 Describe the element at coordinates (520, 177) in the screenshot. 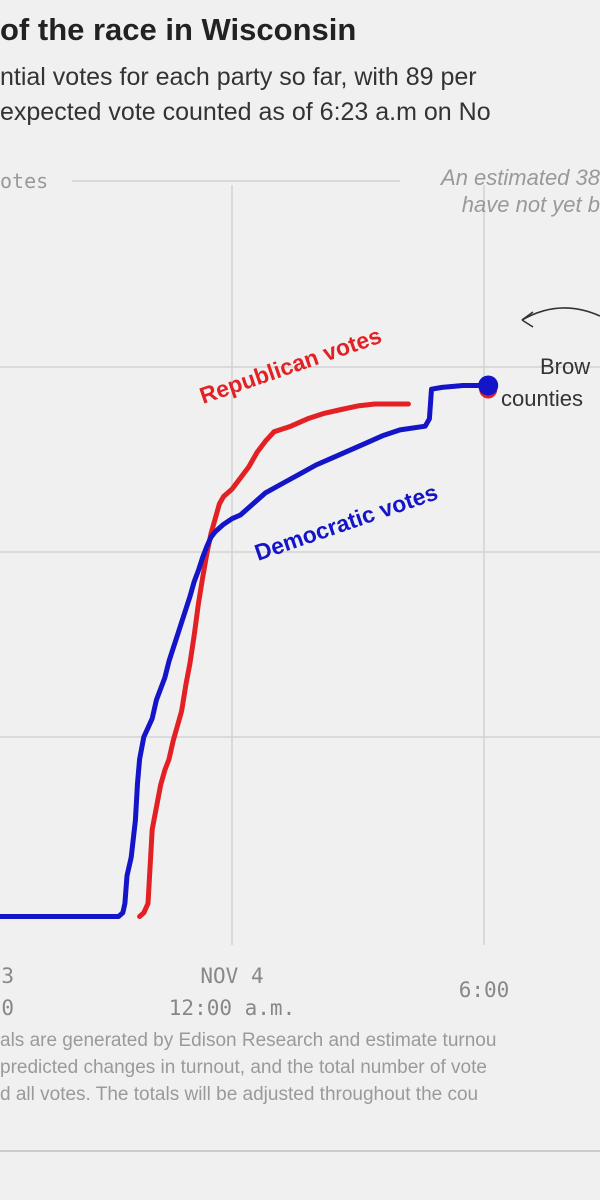

I see `estimate-note-line-1: An estimated 38` at that location.